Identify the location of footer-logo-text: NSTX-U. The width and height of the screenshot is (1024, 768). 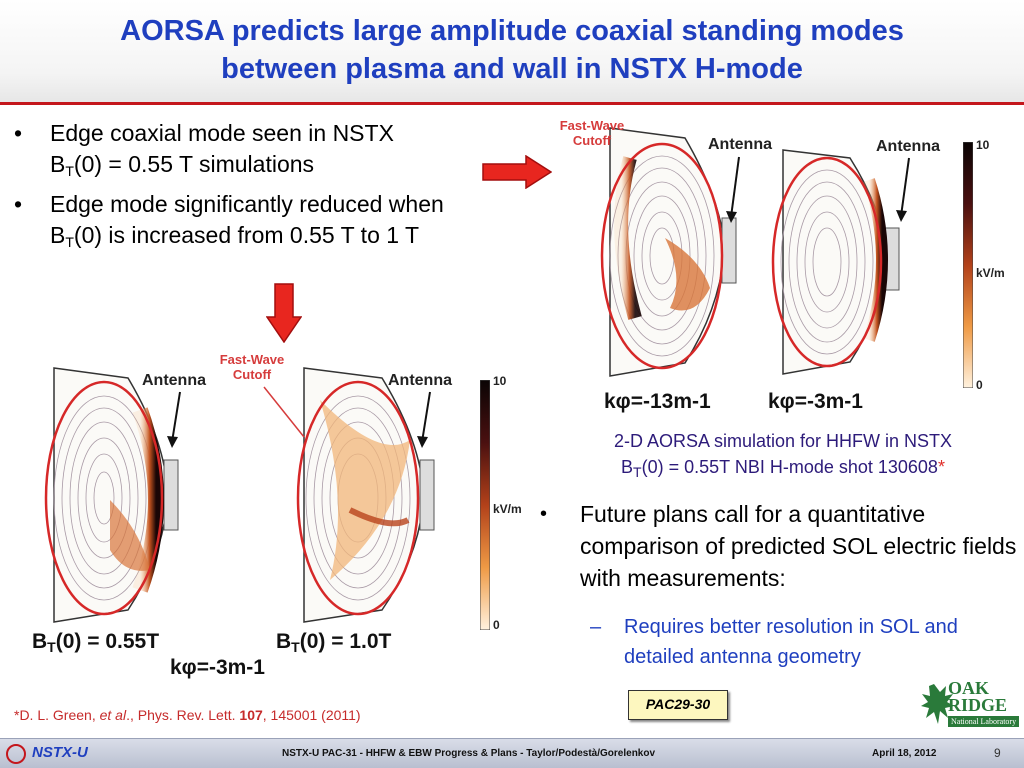
(60, 752).